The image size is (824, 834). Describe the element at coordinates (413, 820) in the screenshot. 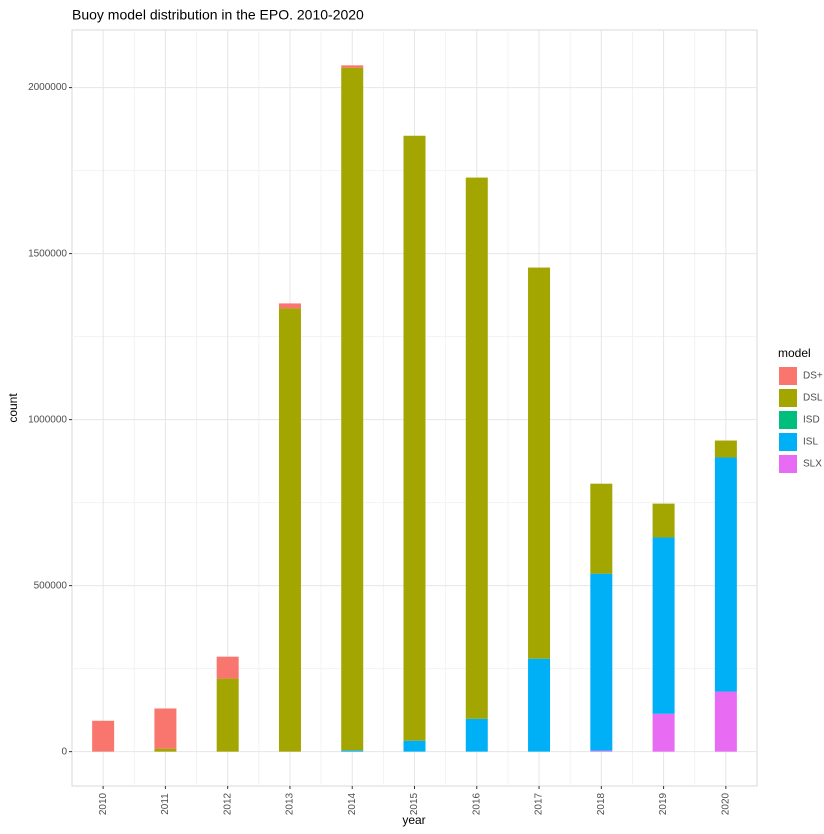

I see `x-axis-label: year` at that location.